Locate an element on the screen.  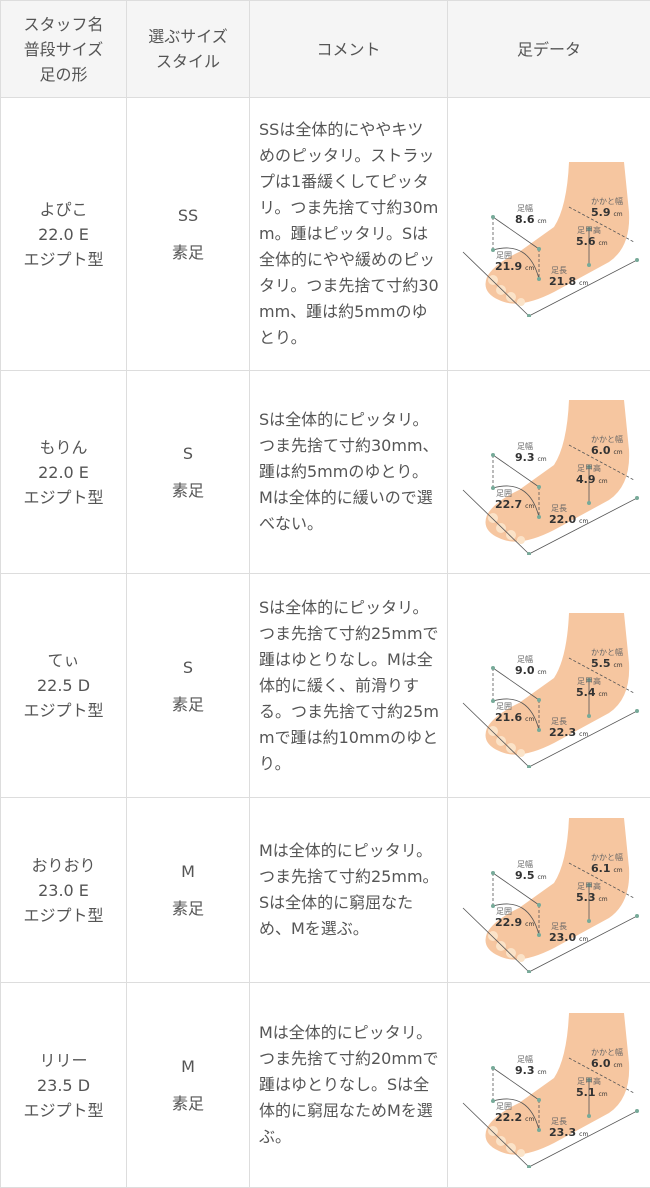
staff-name: もりん is located at coordinates (63, 447).